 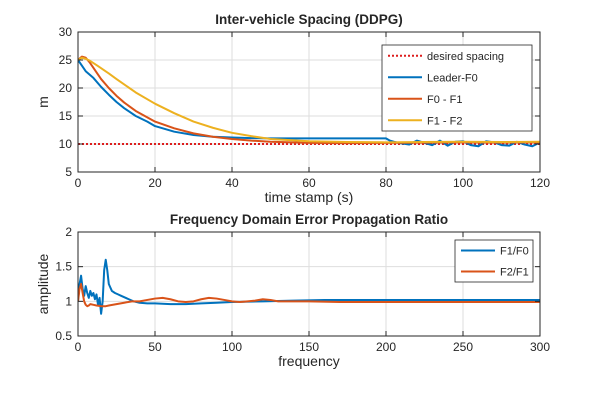 I want to click on ratio-y-tick-label: 1, so click(x=68, y=301).